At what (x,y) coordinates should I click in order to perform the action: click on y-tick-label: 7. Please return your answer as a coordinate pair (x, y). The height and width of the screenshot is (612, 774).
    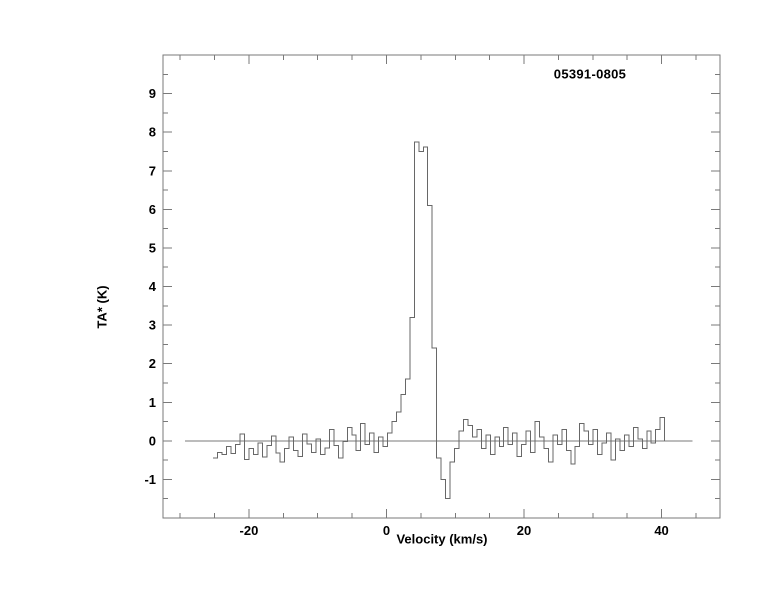
    Looking at the image, I should click on (152, 170).